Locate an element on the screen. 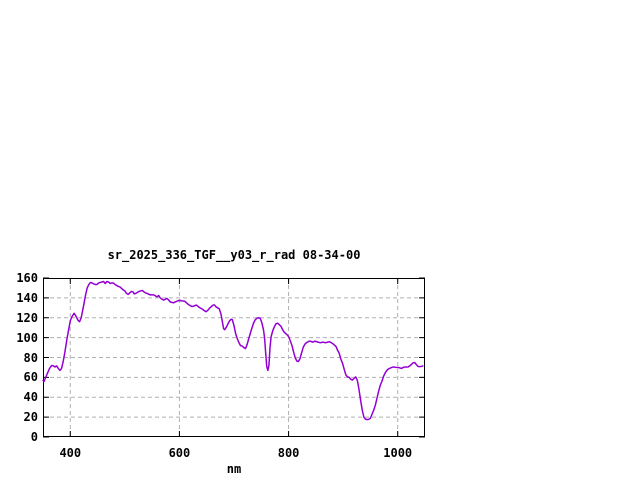 This screenshot has height=480, width=640. x-tick-label: 800 is located at coordinates (288, 453).